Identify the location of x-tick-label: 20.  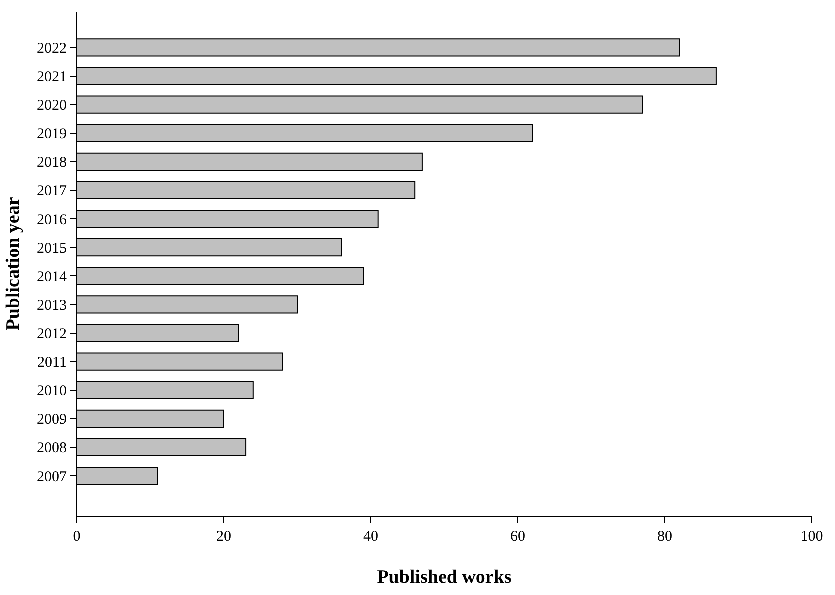
(224, 537).